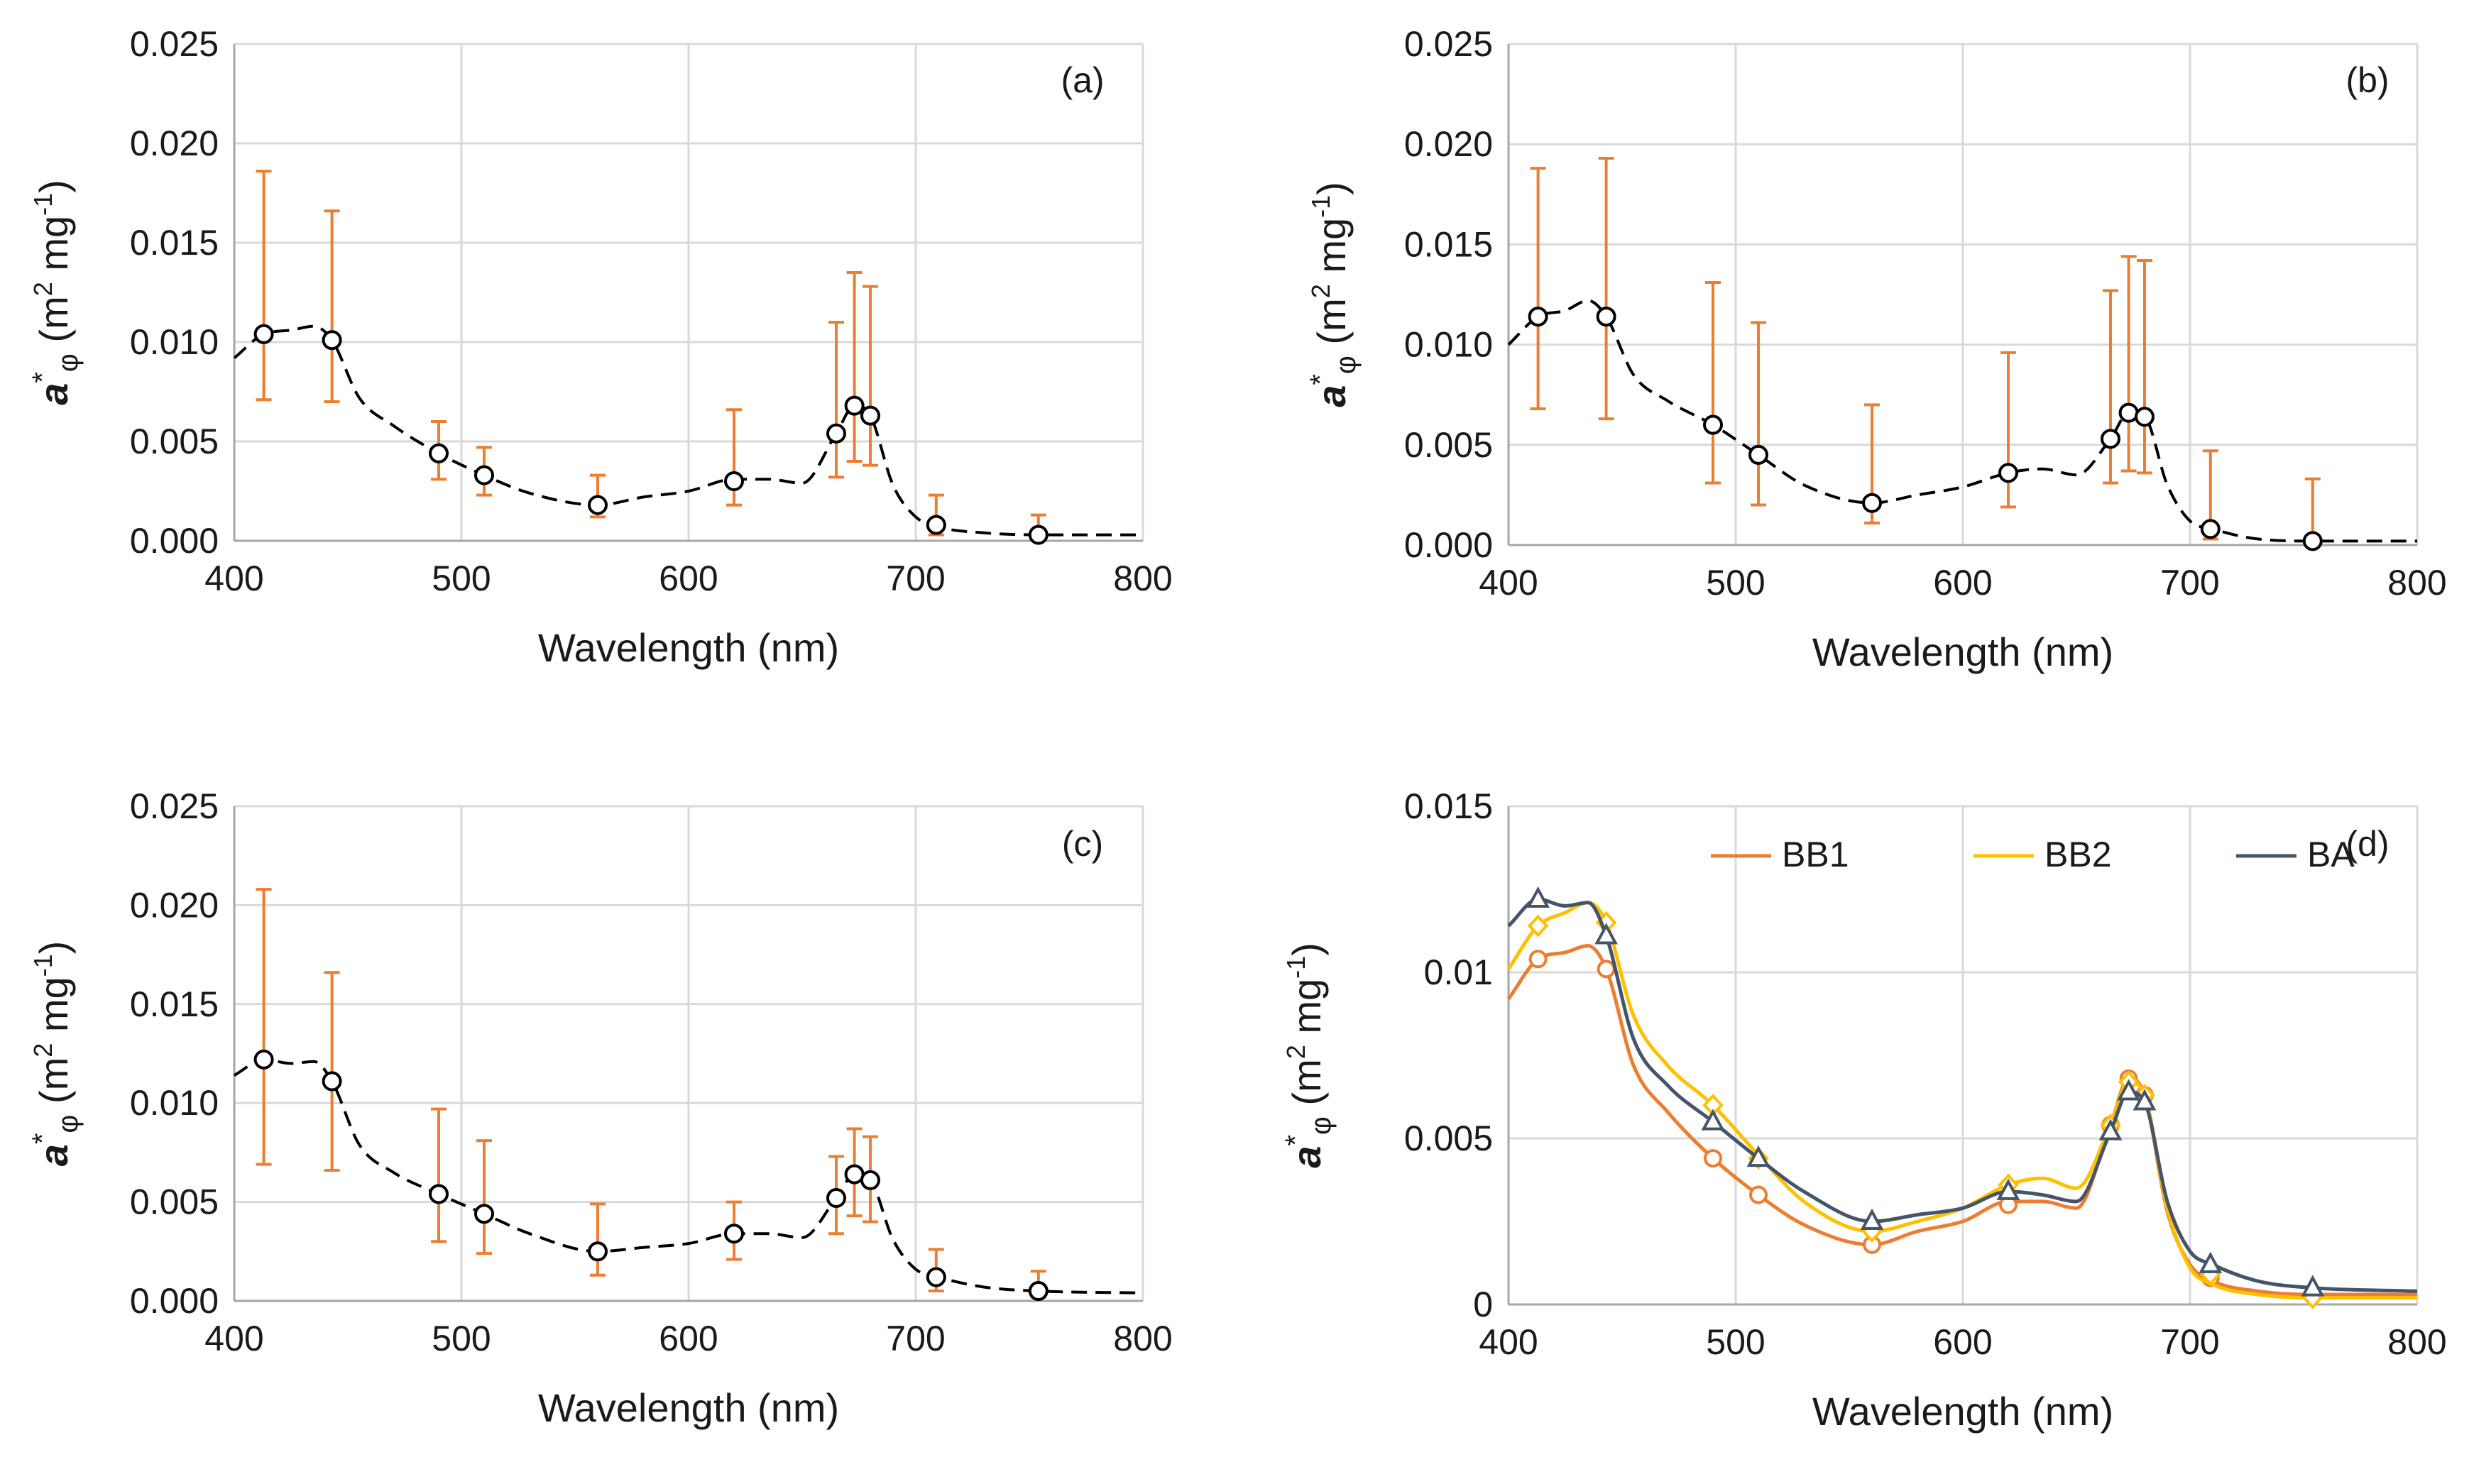 The width and height of the screenshot is (2469, 1484). Describe the element at coordinates (1538, 926) in the screenshot. I see `series-marker-bb2` at that location.